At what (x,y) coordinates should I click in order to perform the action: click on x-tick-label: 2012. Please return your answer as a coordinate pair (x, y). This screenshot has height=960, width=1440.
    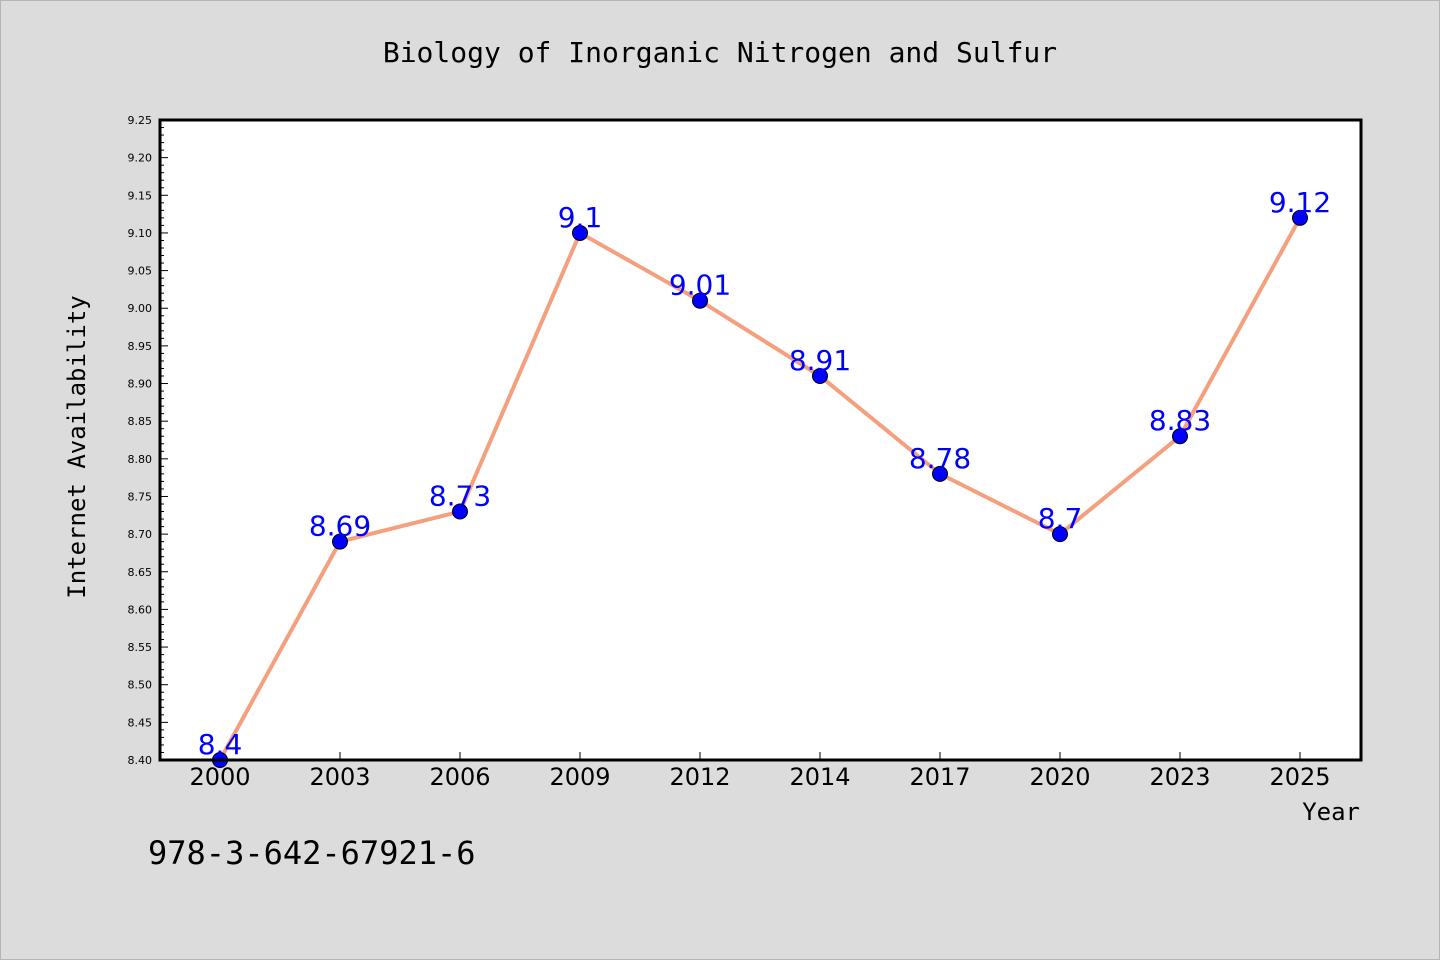
    Looking at the image, I should click on (699, 777).